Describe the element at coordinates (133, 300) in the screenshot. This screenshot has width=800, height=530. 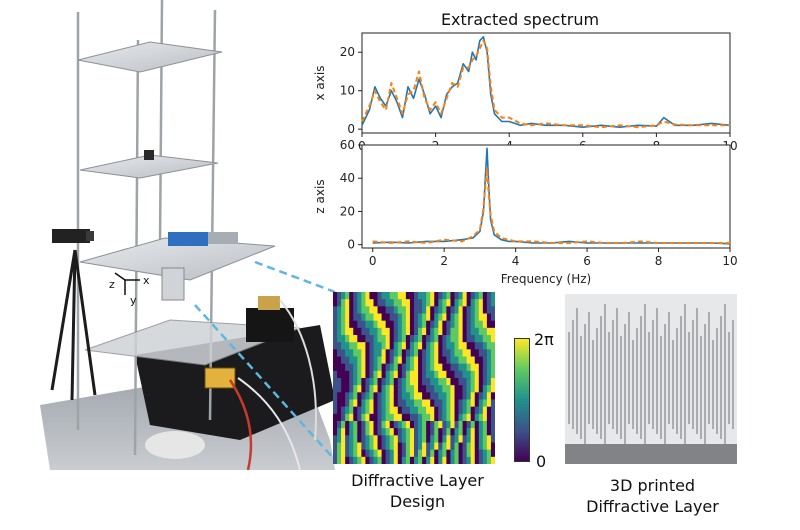
I see `axis-y-label: y` at that location.